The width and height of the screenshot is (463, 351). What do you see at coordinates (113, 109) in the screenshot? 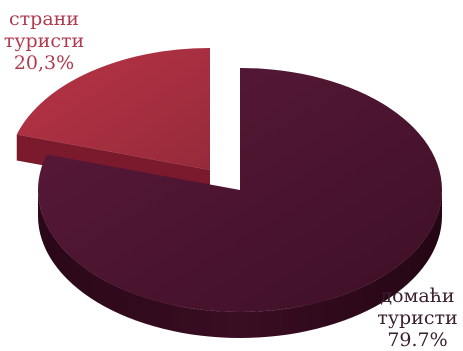
I see `slice-top-face` at bounding box center [113, 109].